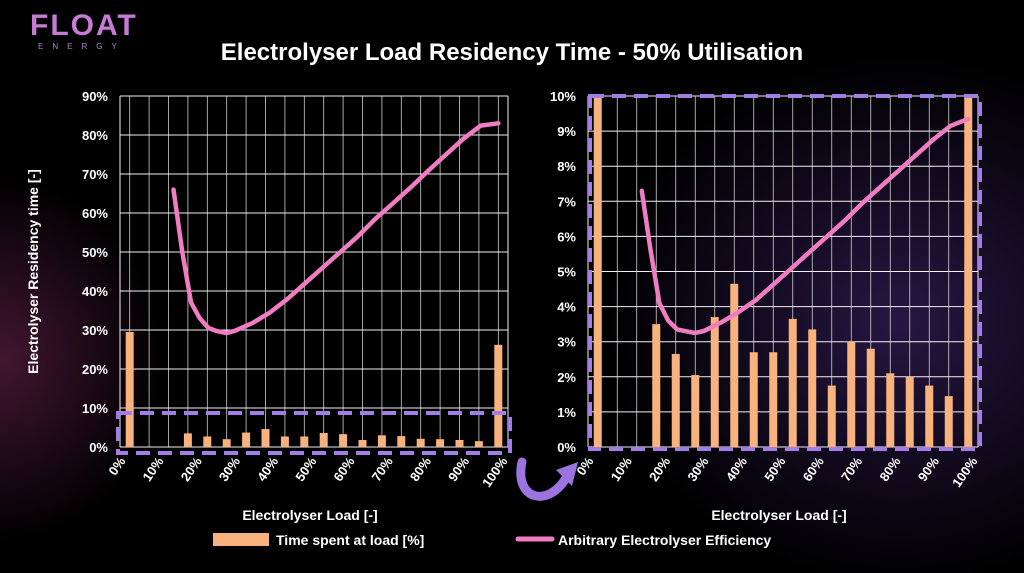  I want to click on zoom-arrow-head, so click(567, 474).